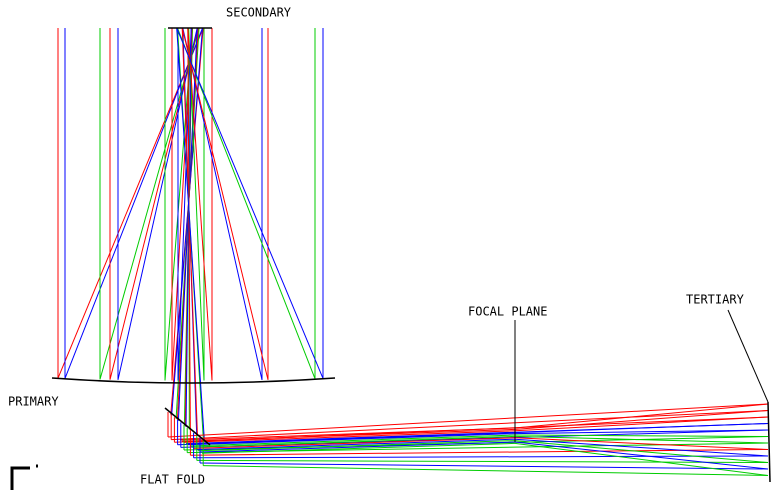 This screenshot has height=496, width=780. I want to click on tertiary-mirror, so click(769, 442).